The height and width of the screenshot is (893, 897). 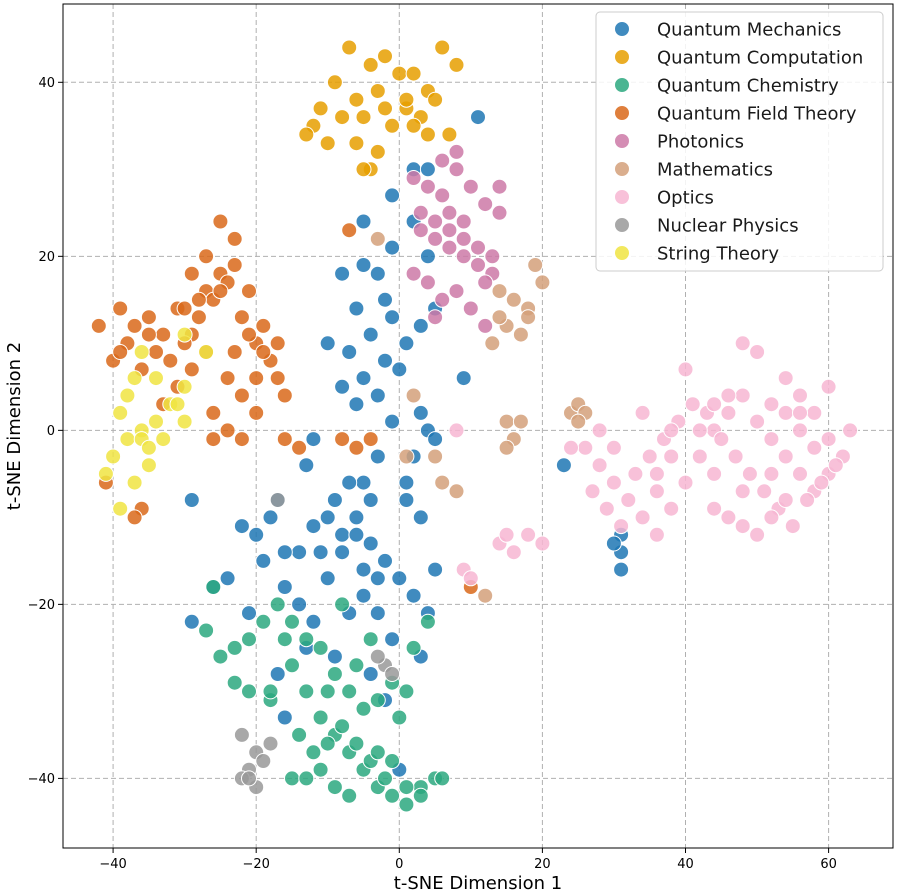 What do you see at coordinates (728, 226) in the screenshot?
I see `legend-label: Nuclear Physics` at bounding box center [728, 226].